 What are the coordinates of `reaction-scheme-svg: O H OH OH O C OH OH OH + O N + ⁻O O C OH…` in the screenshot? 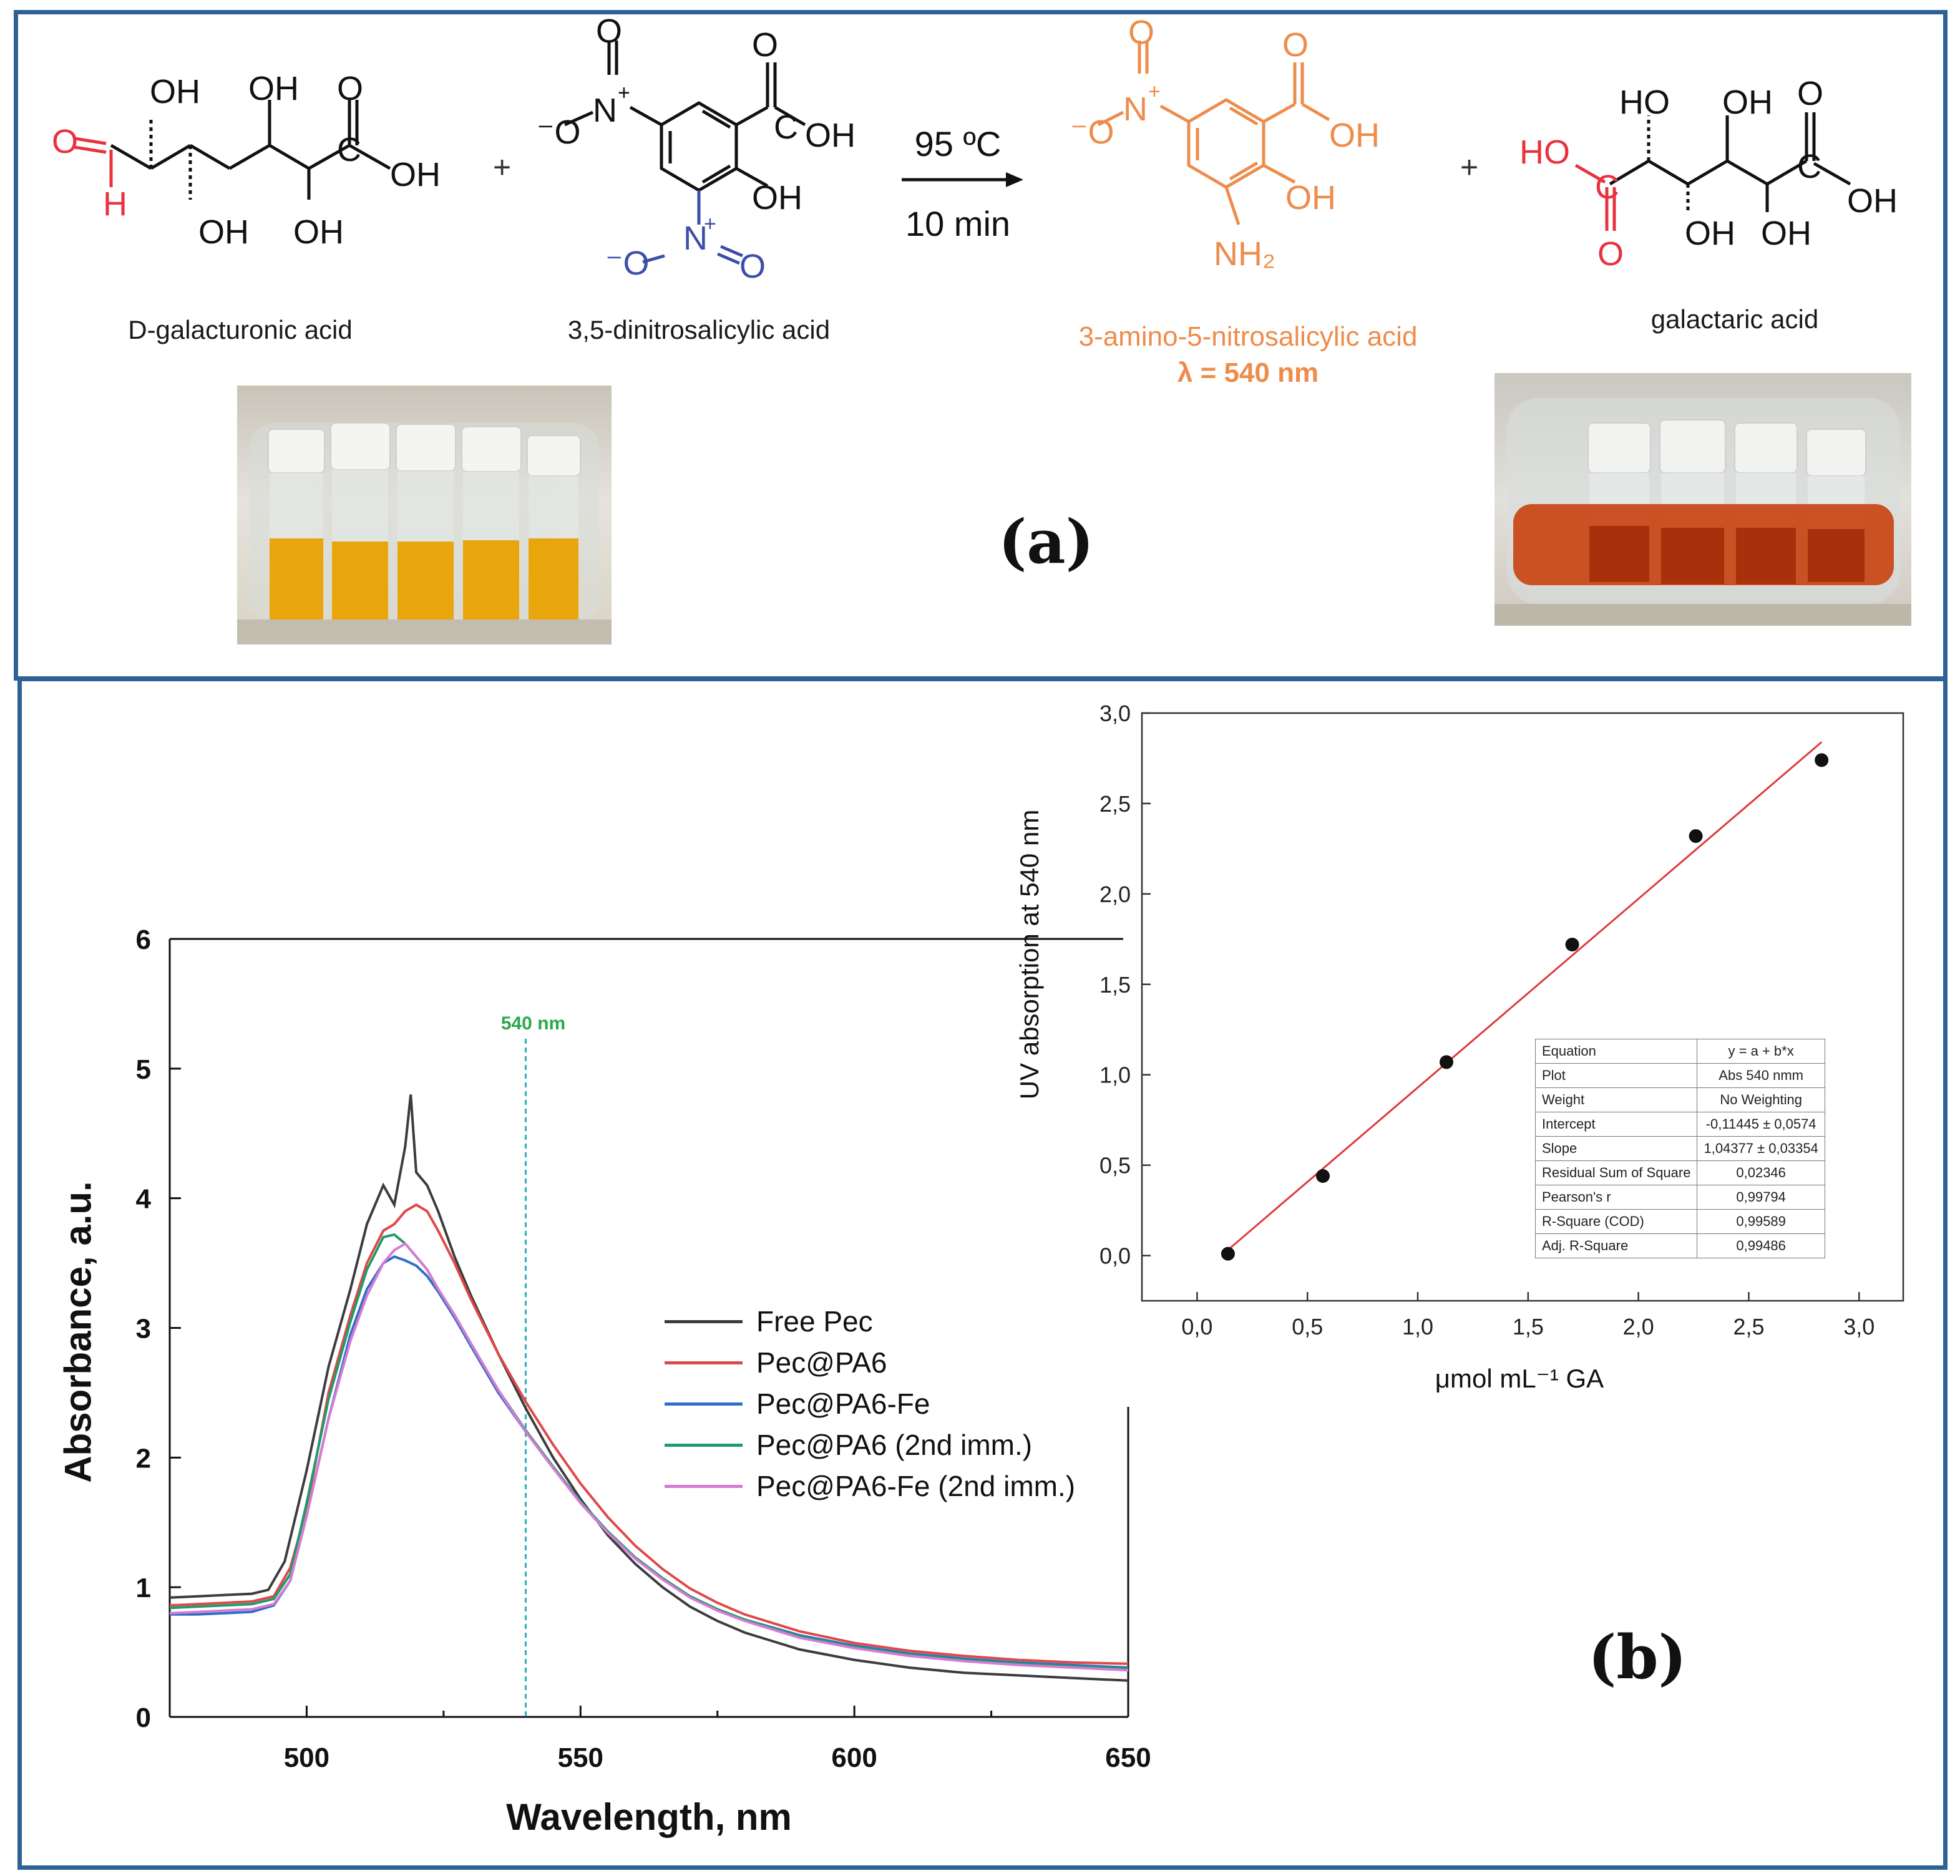 It's located at (975, 148).